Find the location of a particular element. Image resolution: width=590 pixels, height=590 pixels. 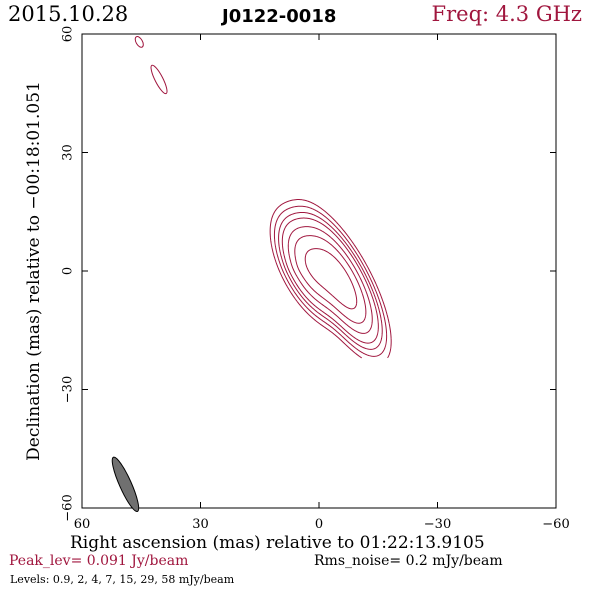

observation-date: 2015.10.28 is located at coordinates (68, 14).